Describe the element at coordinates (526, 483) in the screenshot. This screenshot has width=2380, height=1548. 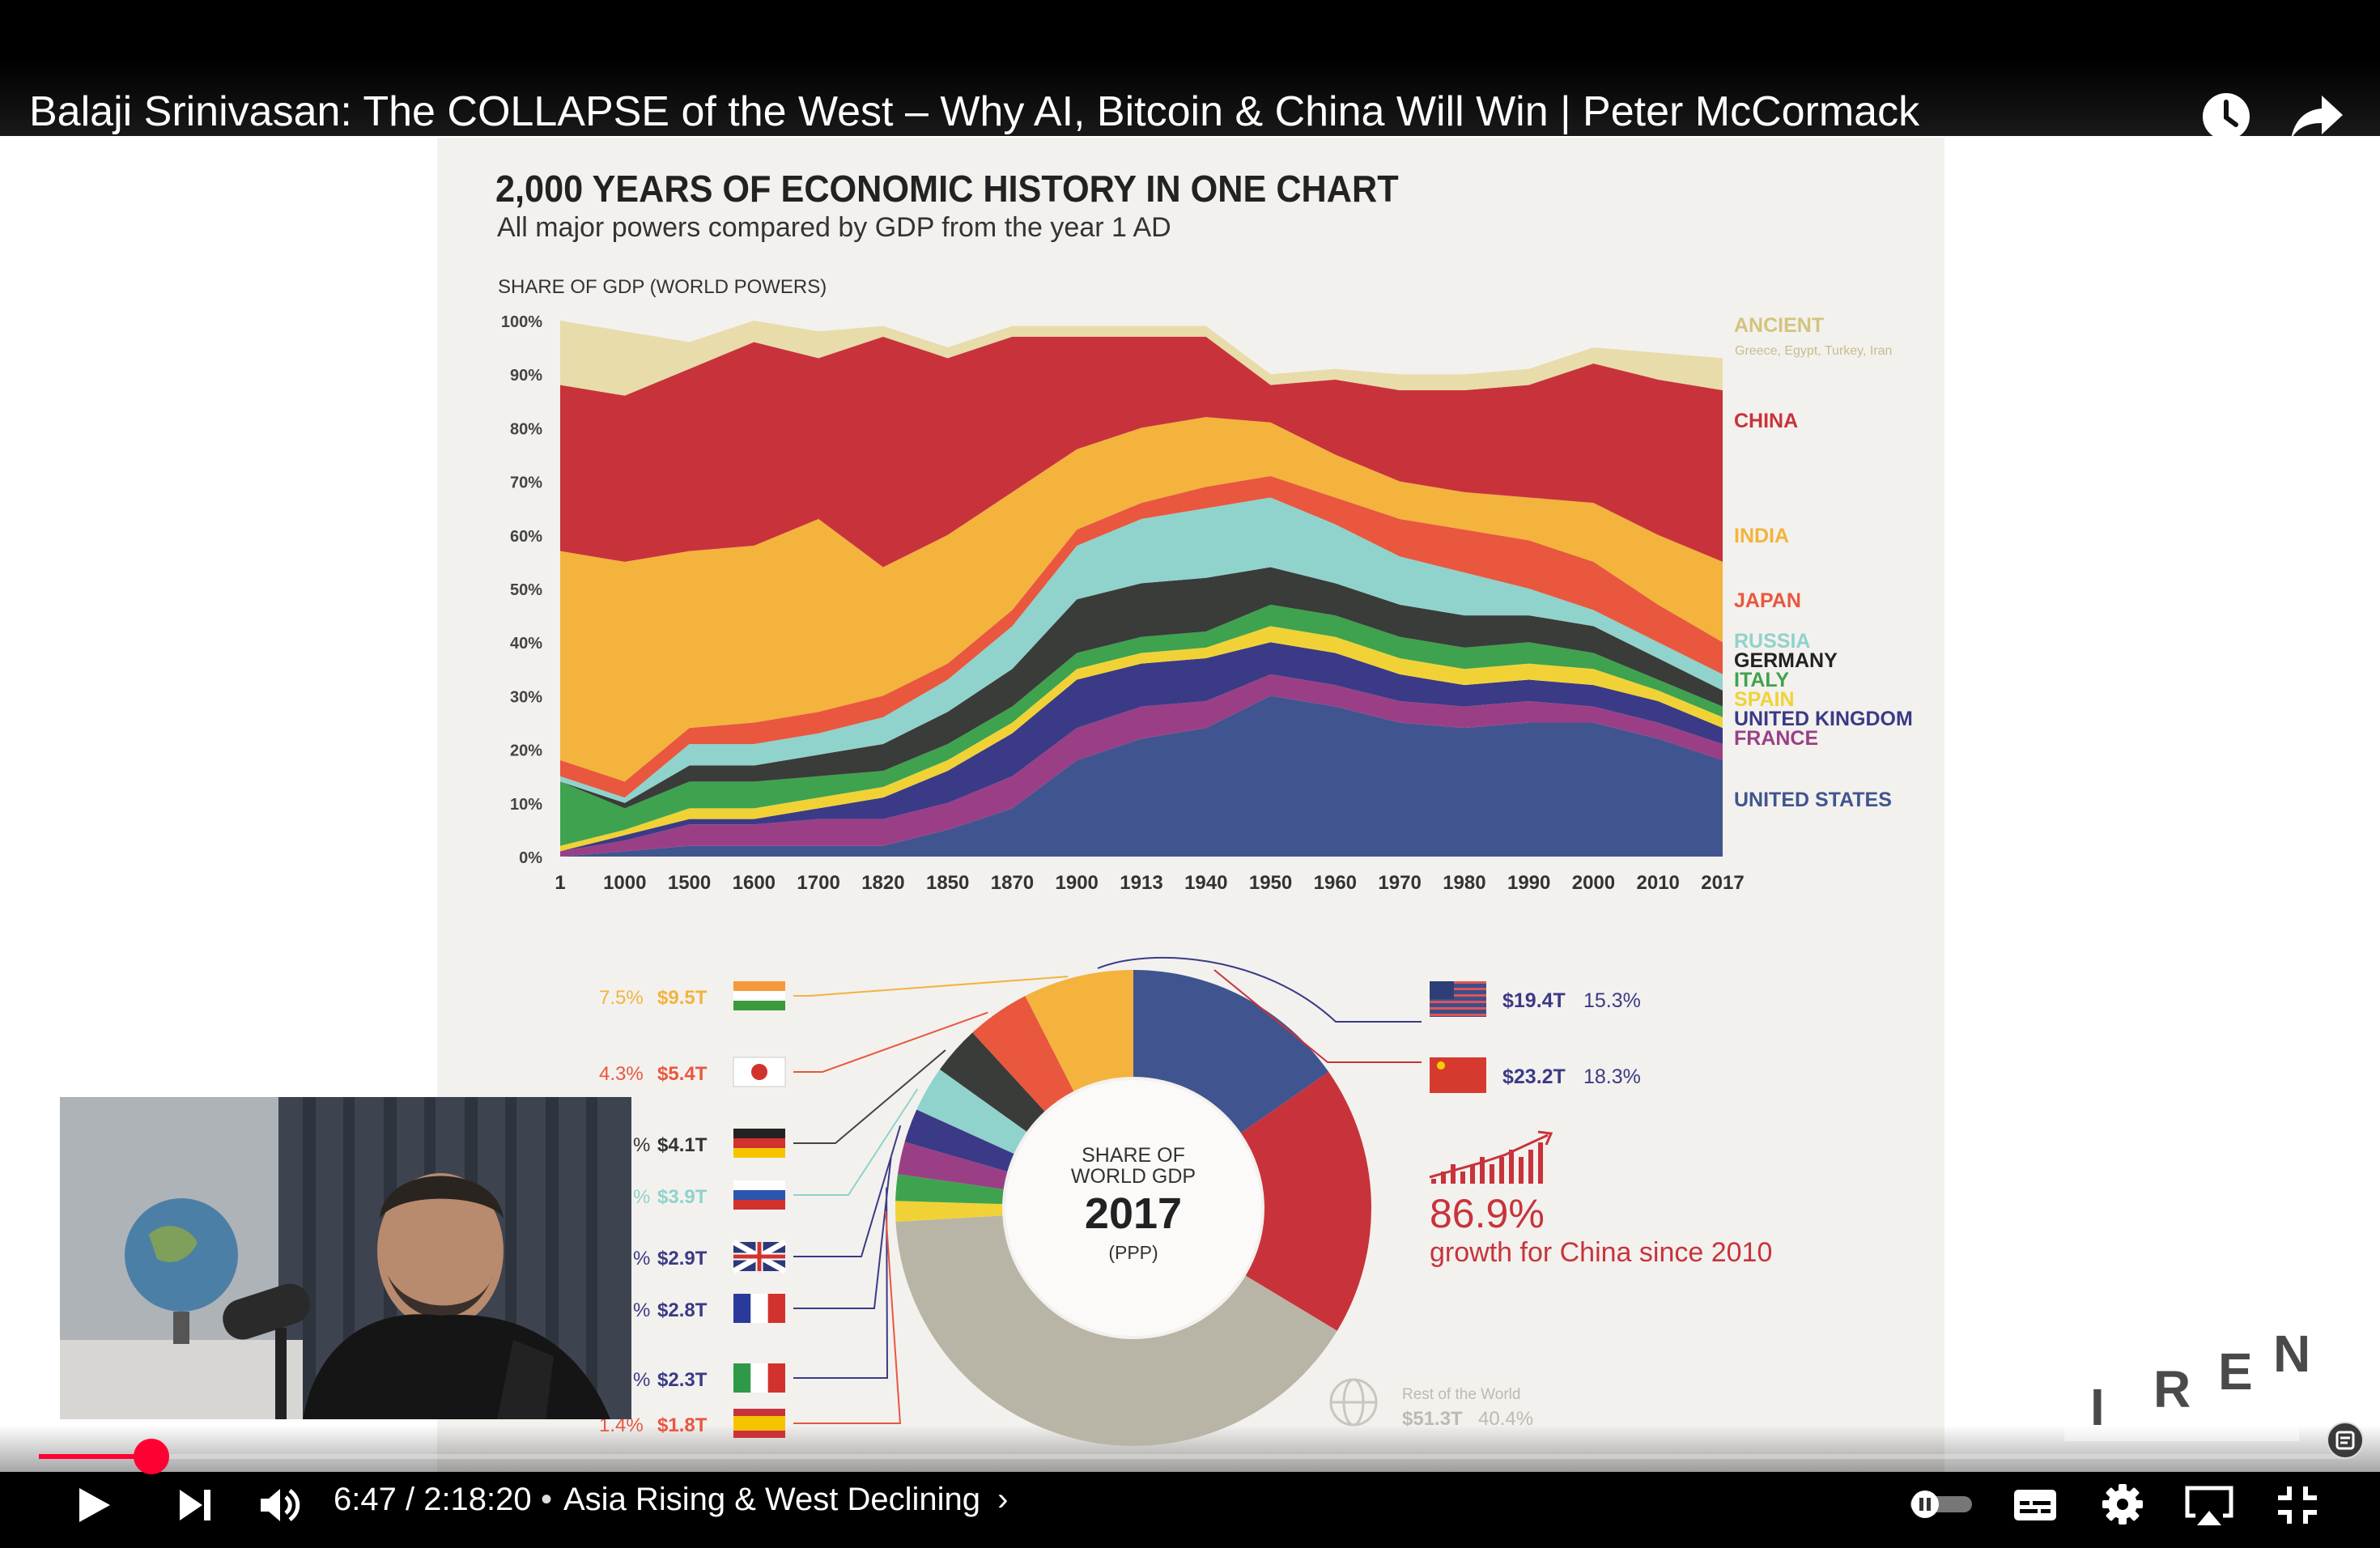
I see `y-tick-label: 70%` at that location.